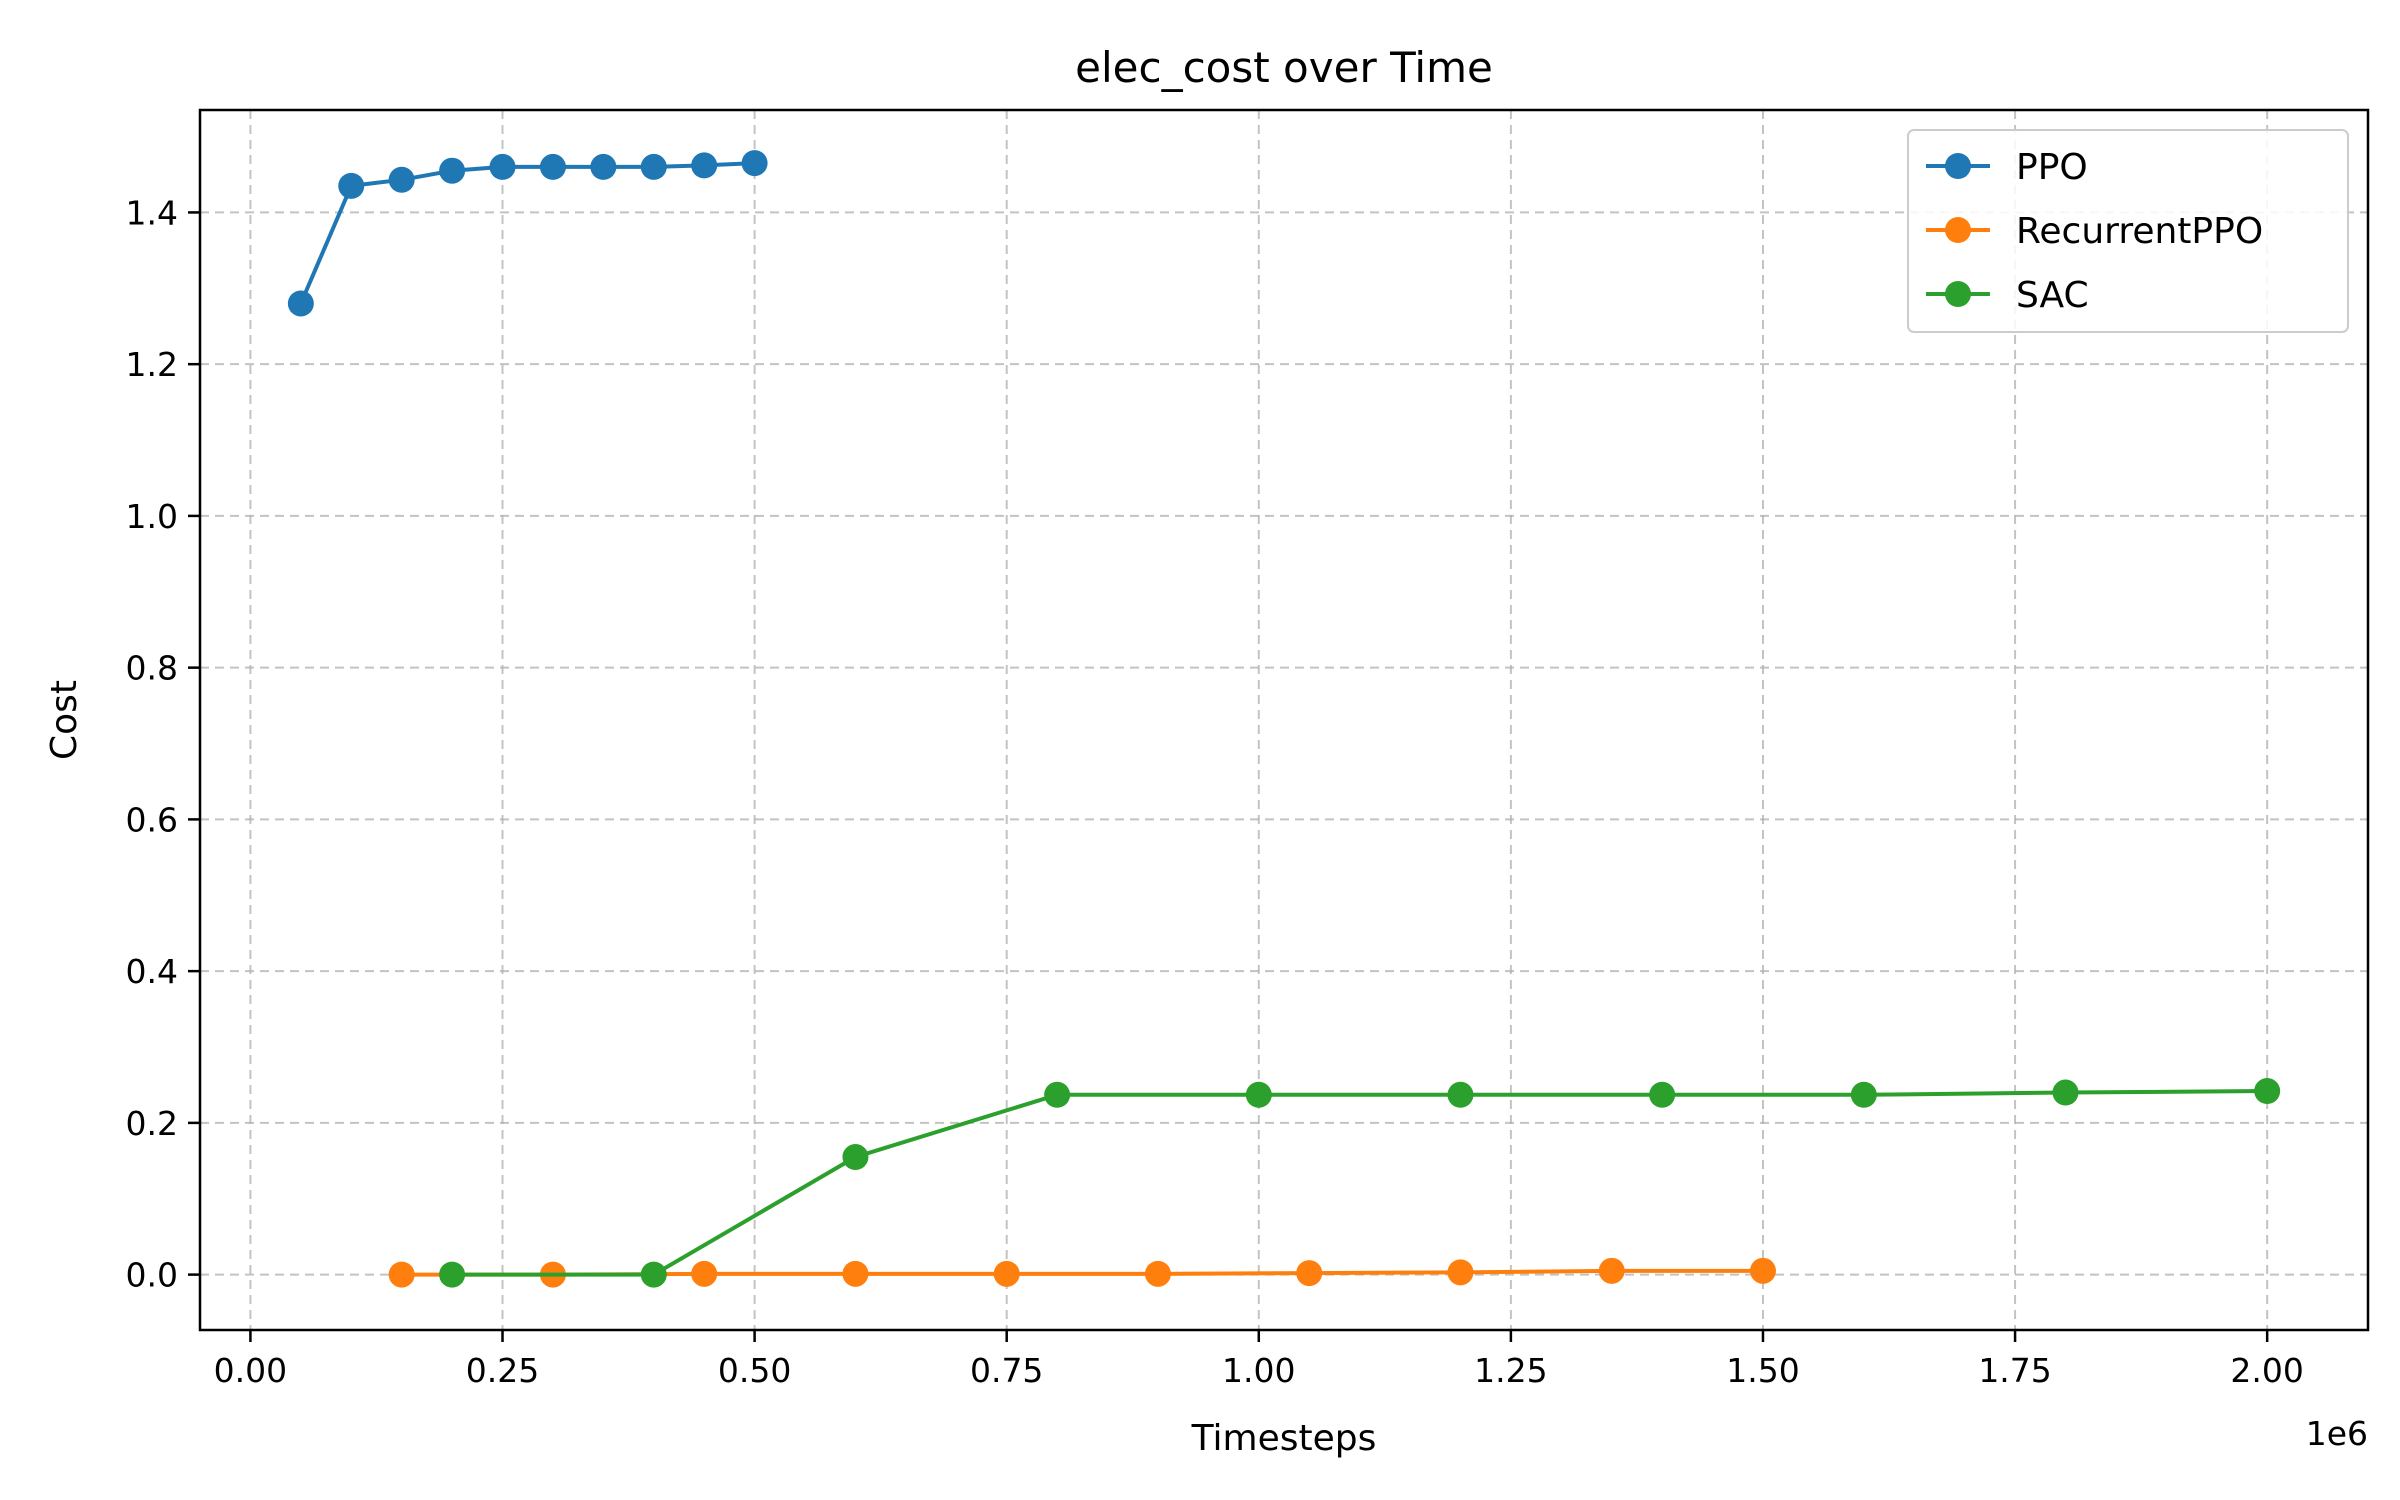 This screenshot has height=1500, width=2400. What do you see at coordinates (1258, 1370) in the screenshot?
I see `x-tick-label: 1.00` at bounding box center [1258, 1370].